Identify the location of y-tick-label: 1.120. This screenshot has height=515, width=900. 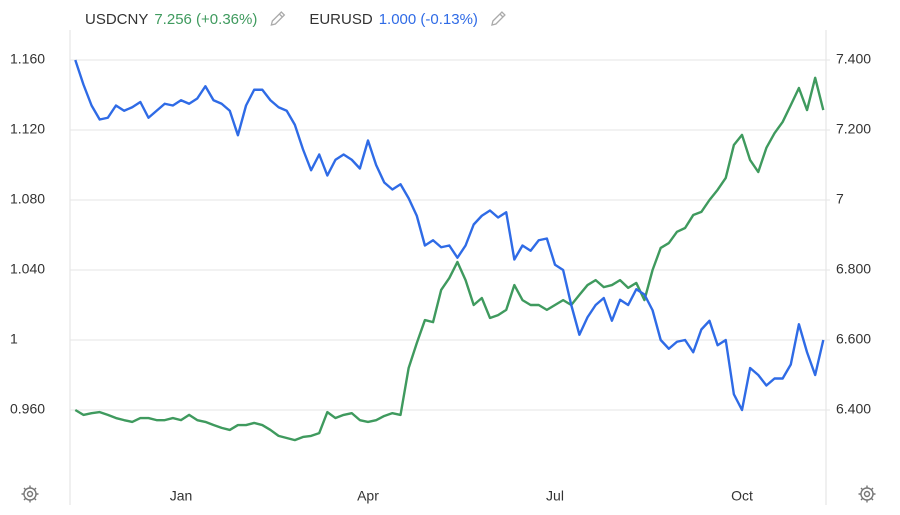
(27, 129).